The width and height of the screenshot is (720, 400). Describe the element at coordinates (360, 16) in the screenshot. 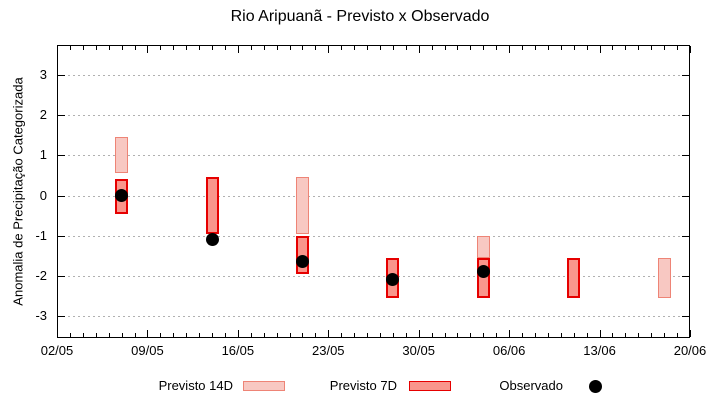

I see `chart-title: Rio Aripuanã - Previsto x Observado` at that location.